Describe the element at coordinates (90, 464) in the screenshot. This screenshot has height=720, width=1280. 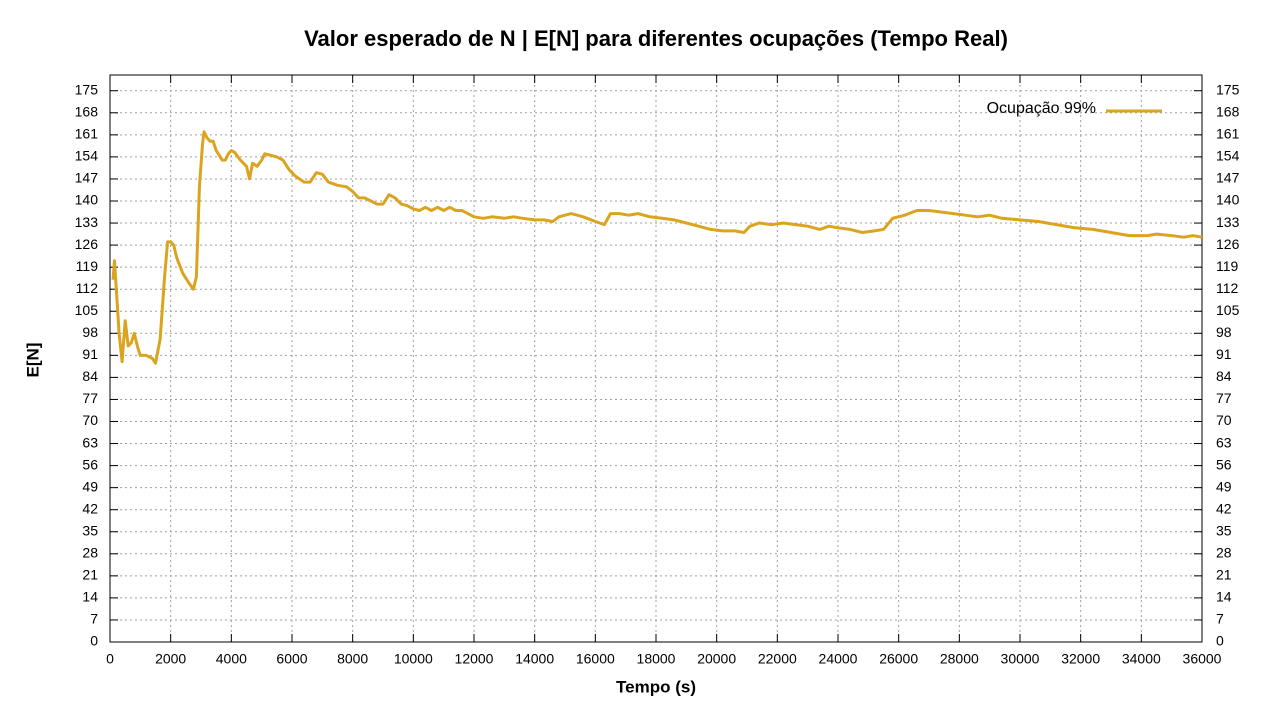
I see `y-tick-label: 56` at that location.